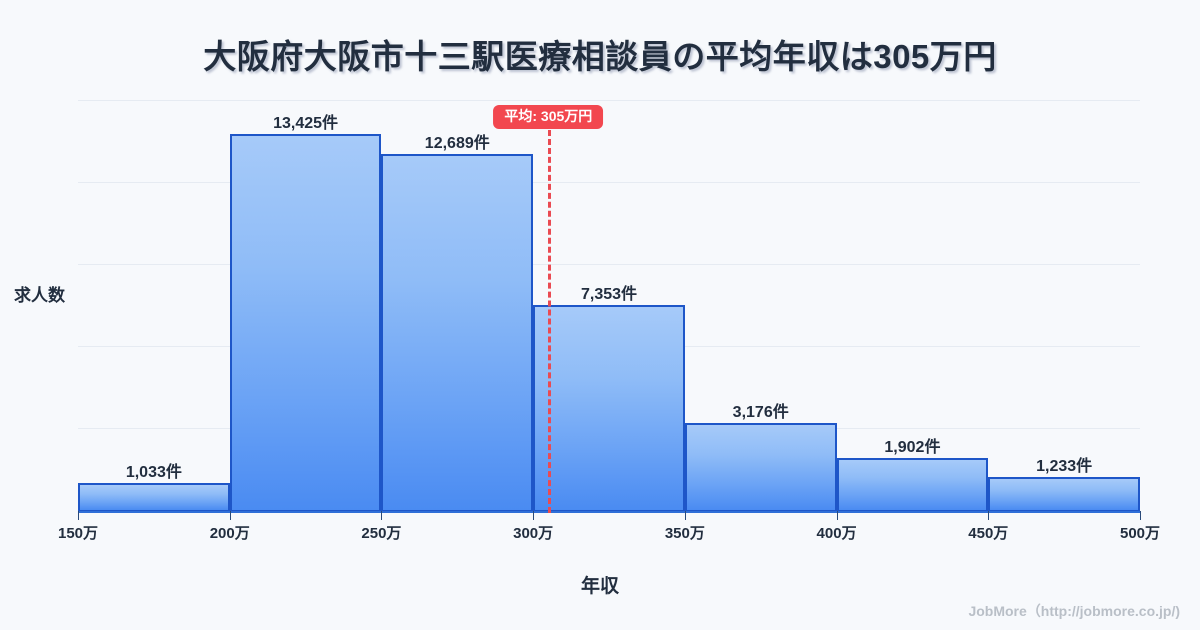  Describe the element at coordinates (1074, 611) in the screenshot. I see `watermark: JobMore（http://jobmore.co.jp/)` at that location.